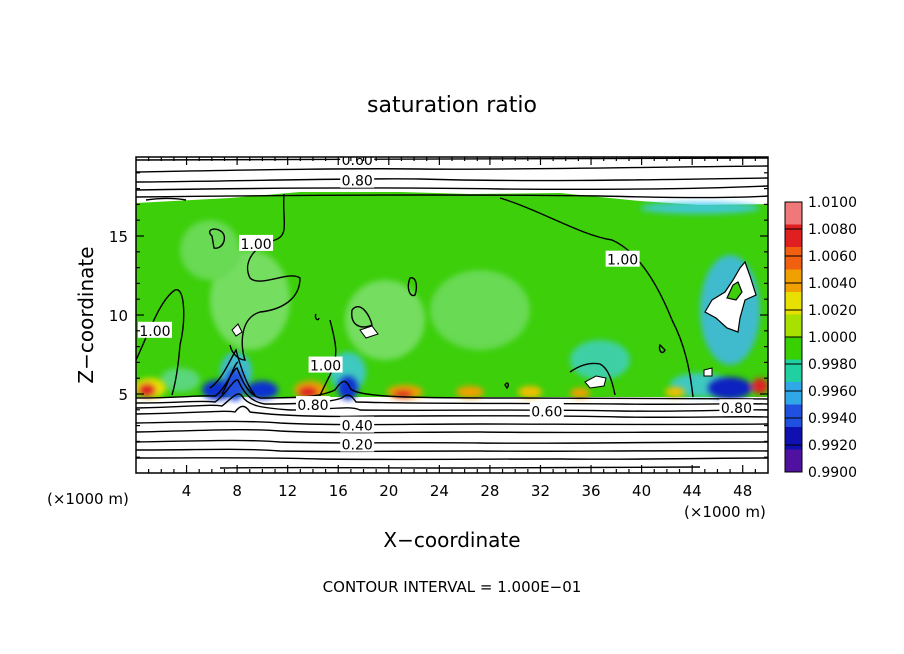  I want to click on colorbar-label: 0.9960, so click(832, 392).